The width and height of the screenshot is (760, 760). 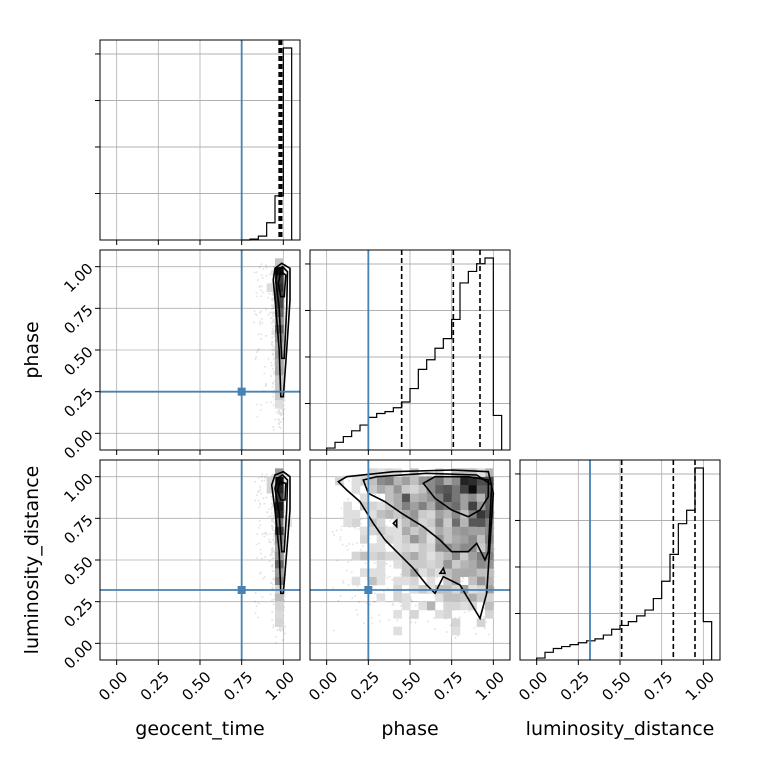 I want to click on ytick-label-ph-2: 0.50, so click(x=78, y=361).